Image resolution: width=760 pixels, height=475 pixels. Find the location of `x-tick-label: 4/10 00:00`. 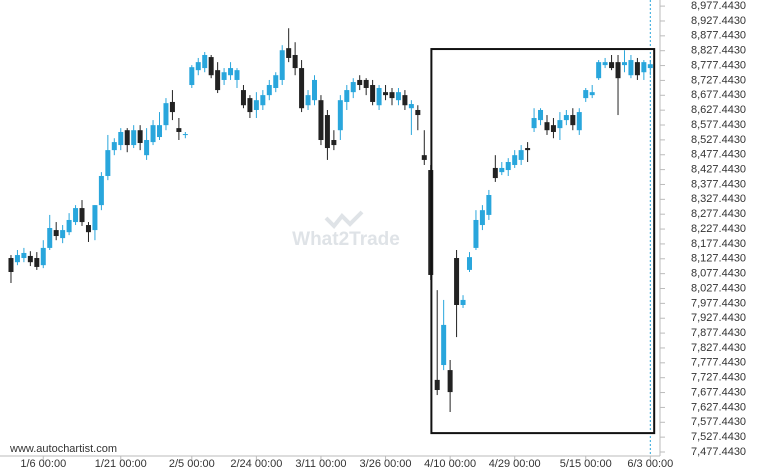

x-tick-label: 4/10 00:00 is located at coordinates (450, 464).